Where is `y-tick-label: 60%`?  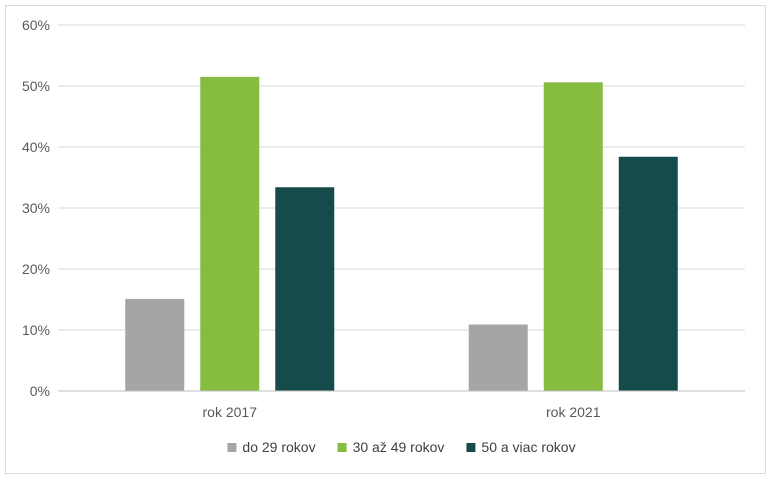
y-tick-label: 60% is located at coordinates (36, 25).